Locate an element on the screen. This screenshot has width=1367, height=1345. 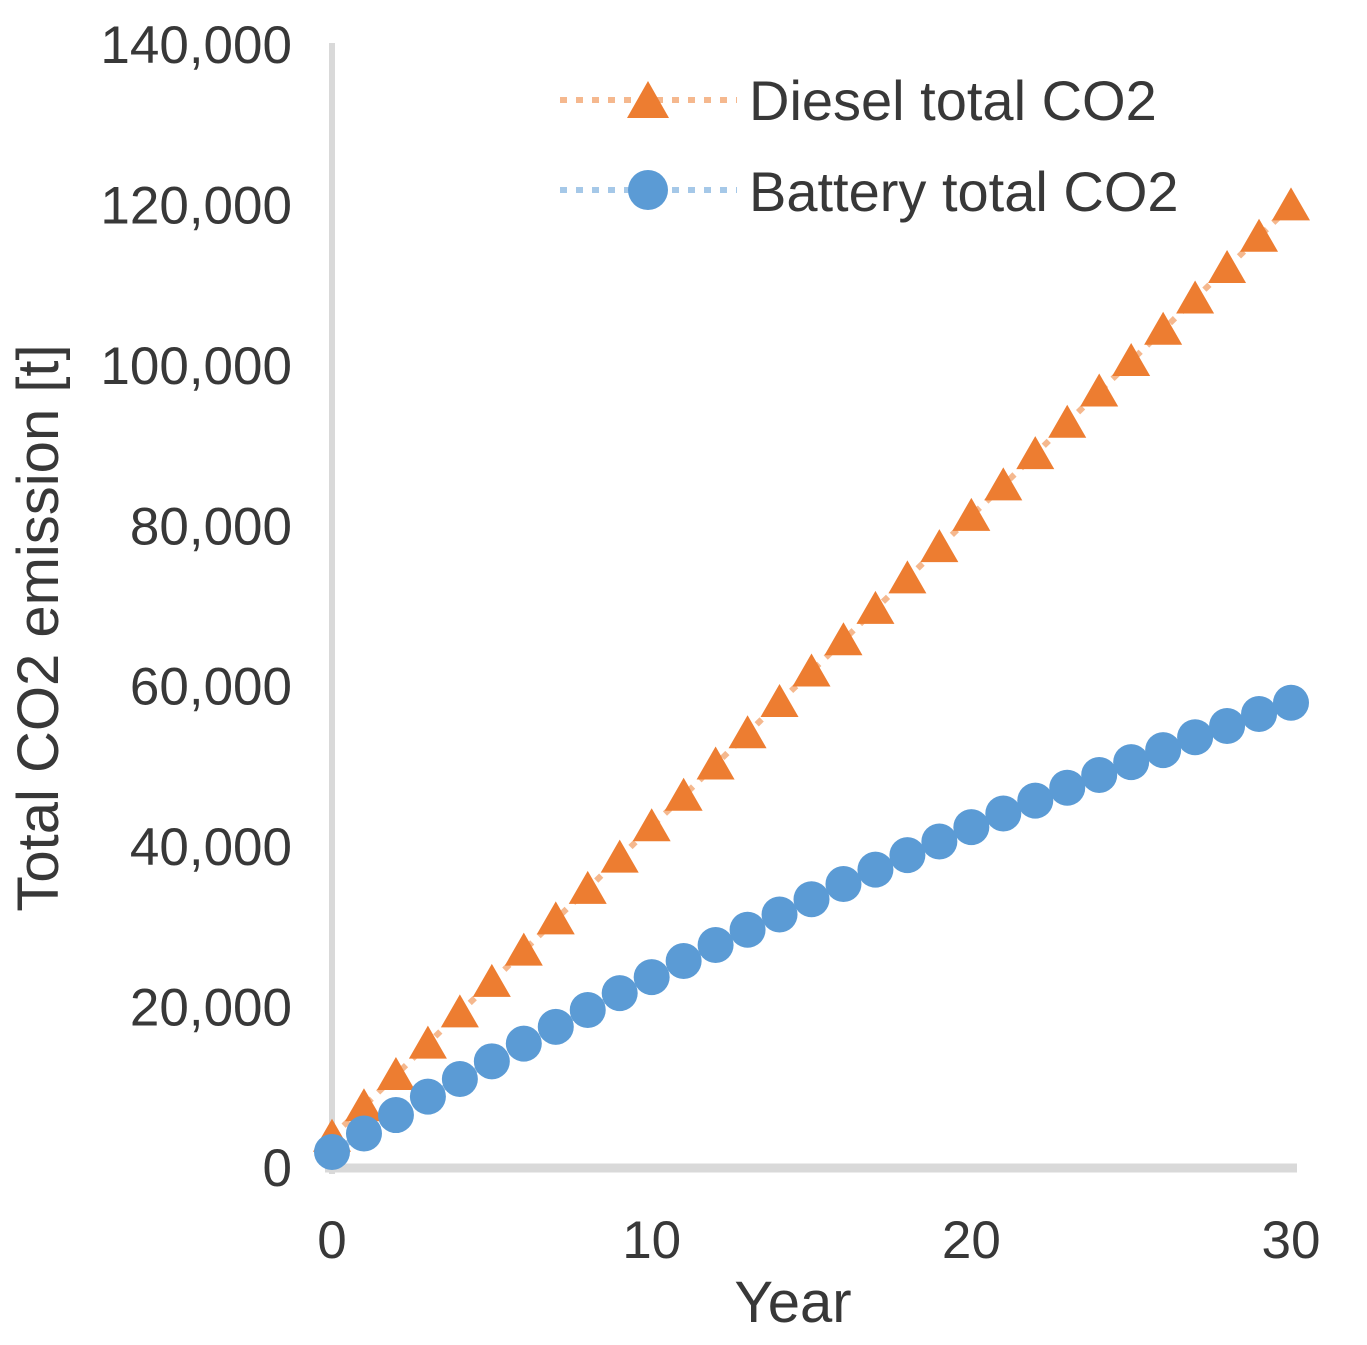
legend: Diesel total CO2 Battery total CO2 is located at coordinates (869, 146).